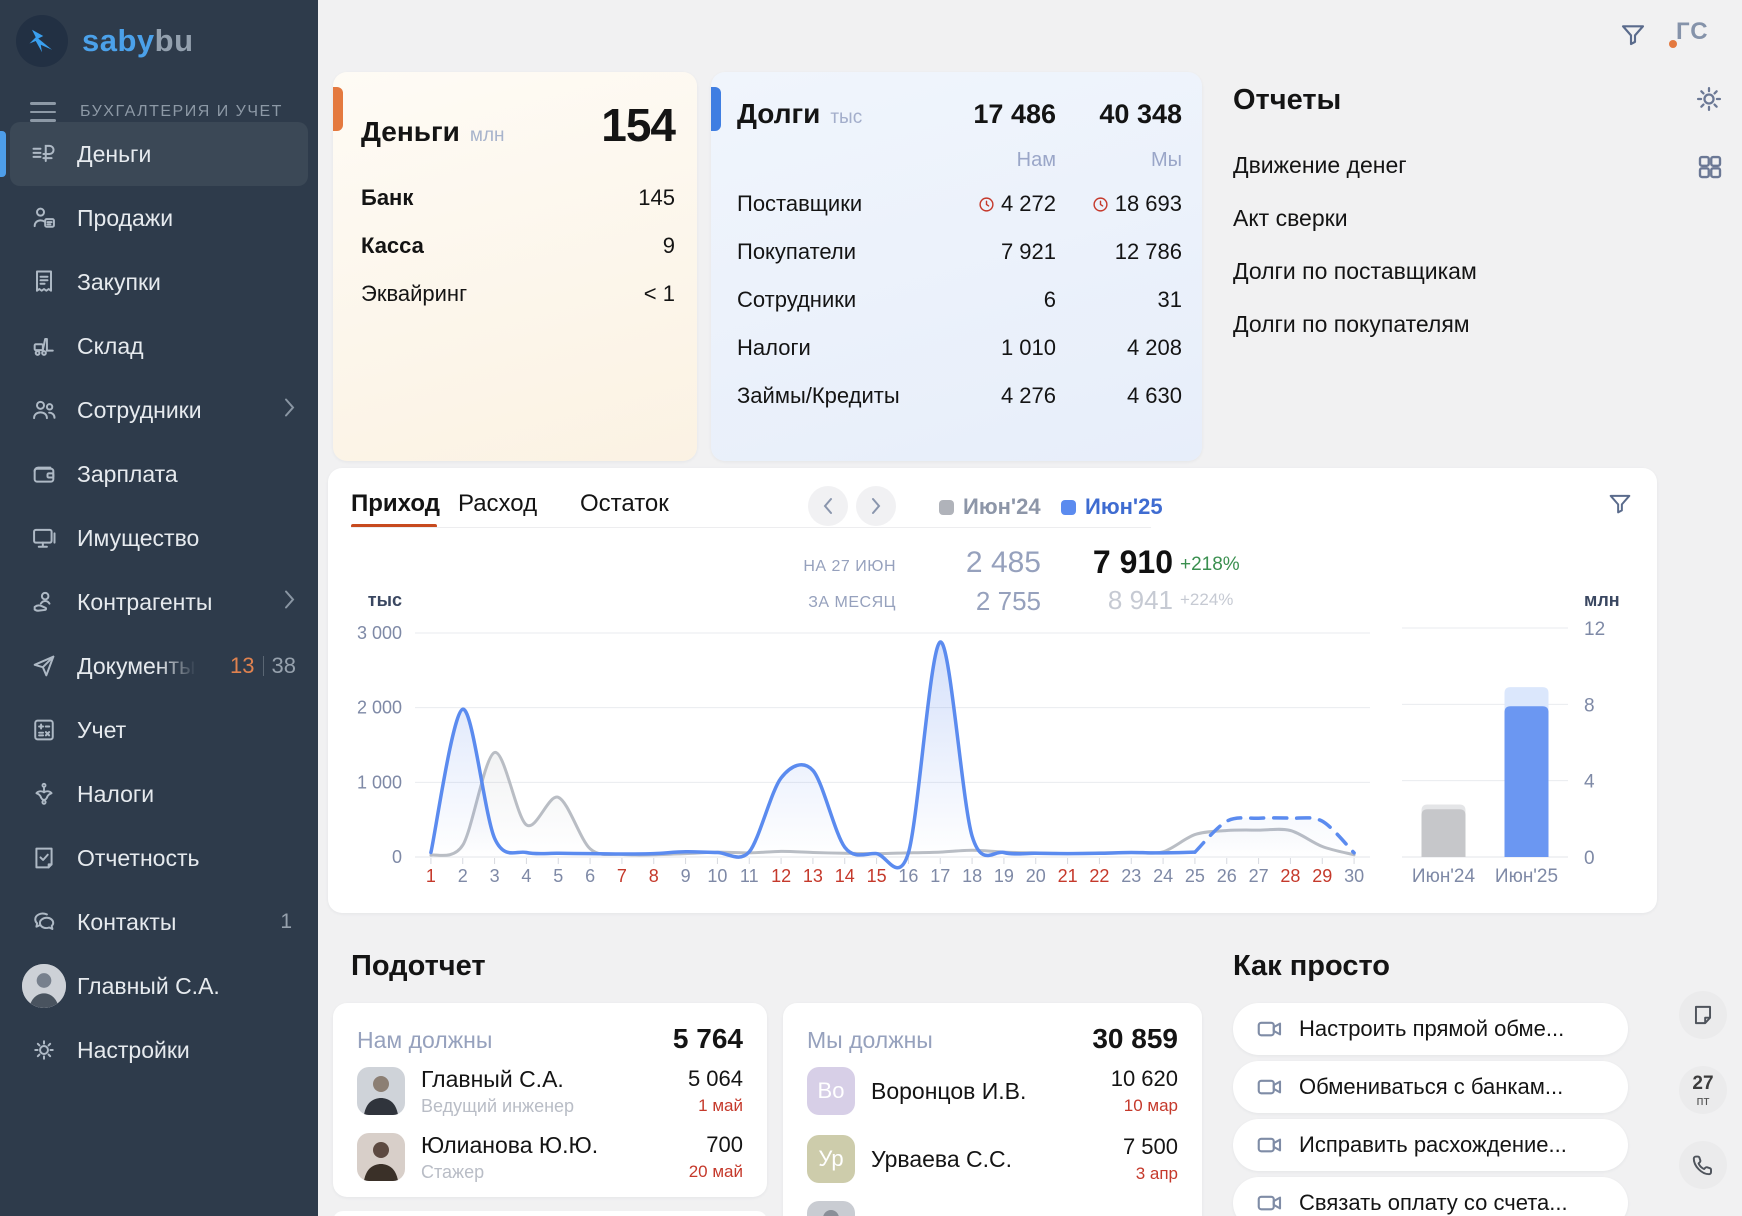  Describe the element at coordinates (1036, 159) in the screenshot. I see `col-nam: Нам` at that location.